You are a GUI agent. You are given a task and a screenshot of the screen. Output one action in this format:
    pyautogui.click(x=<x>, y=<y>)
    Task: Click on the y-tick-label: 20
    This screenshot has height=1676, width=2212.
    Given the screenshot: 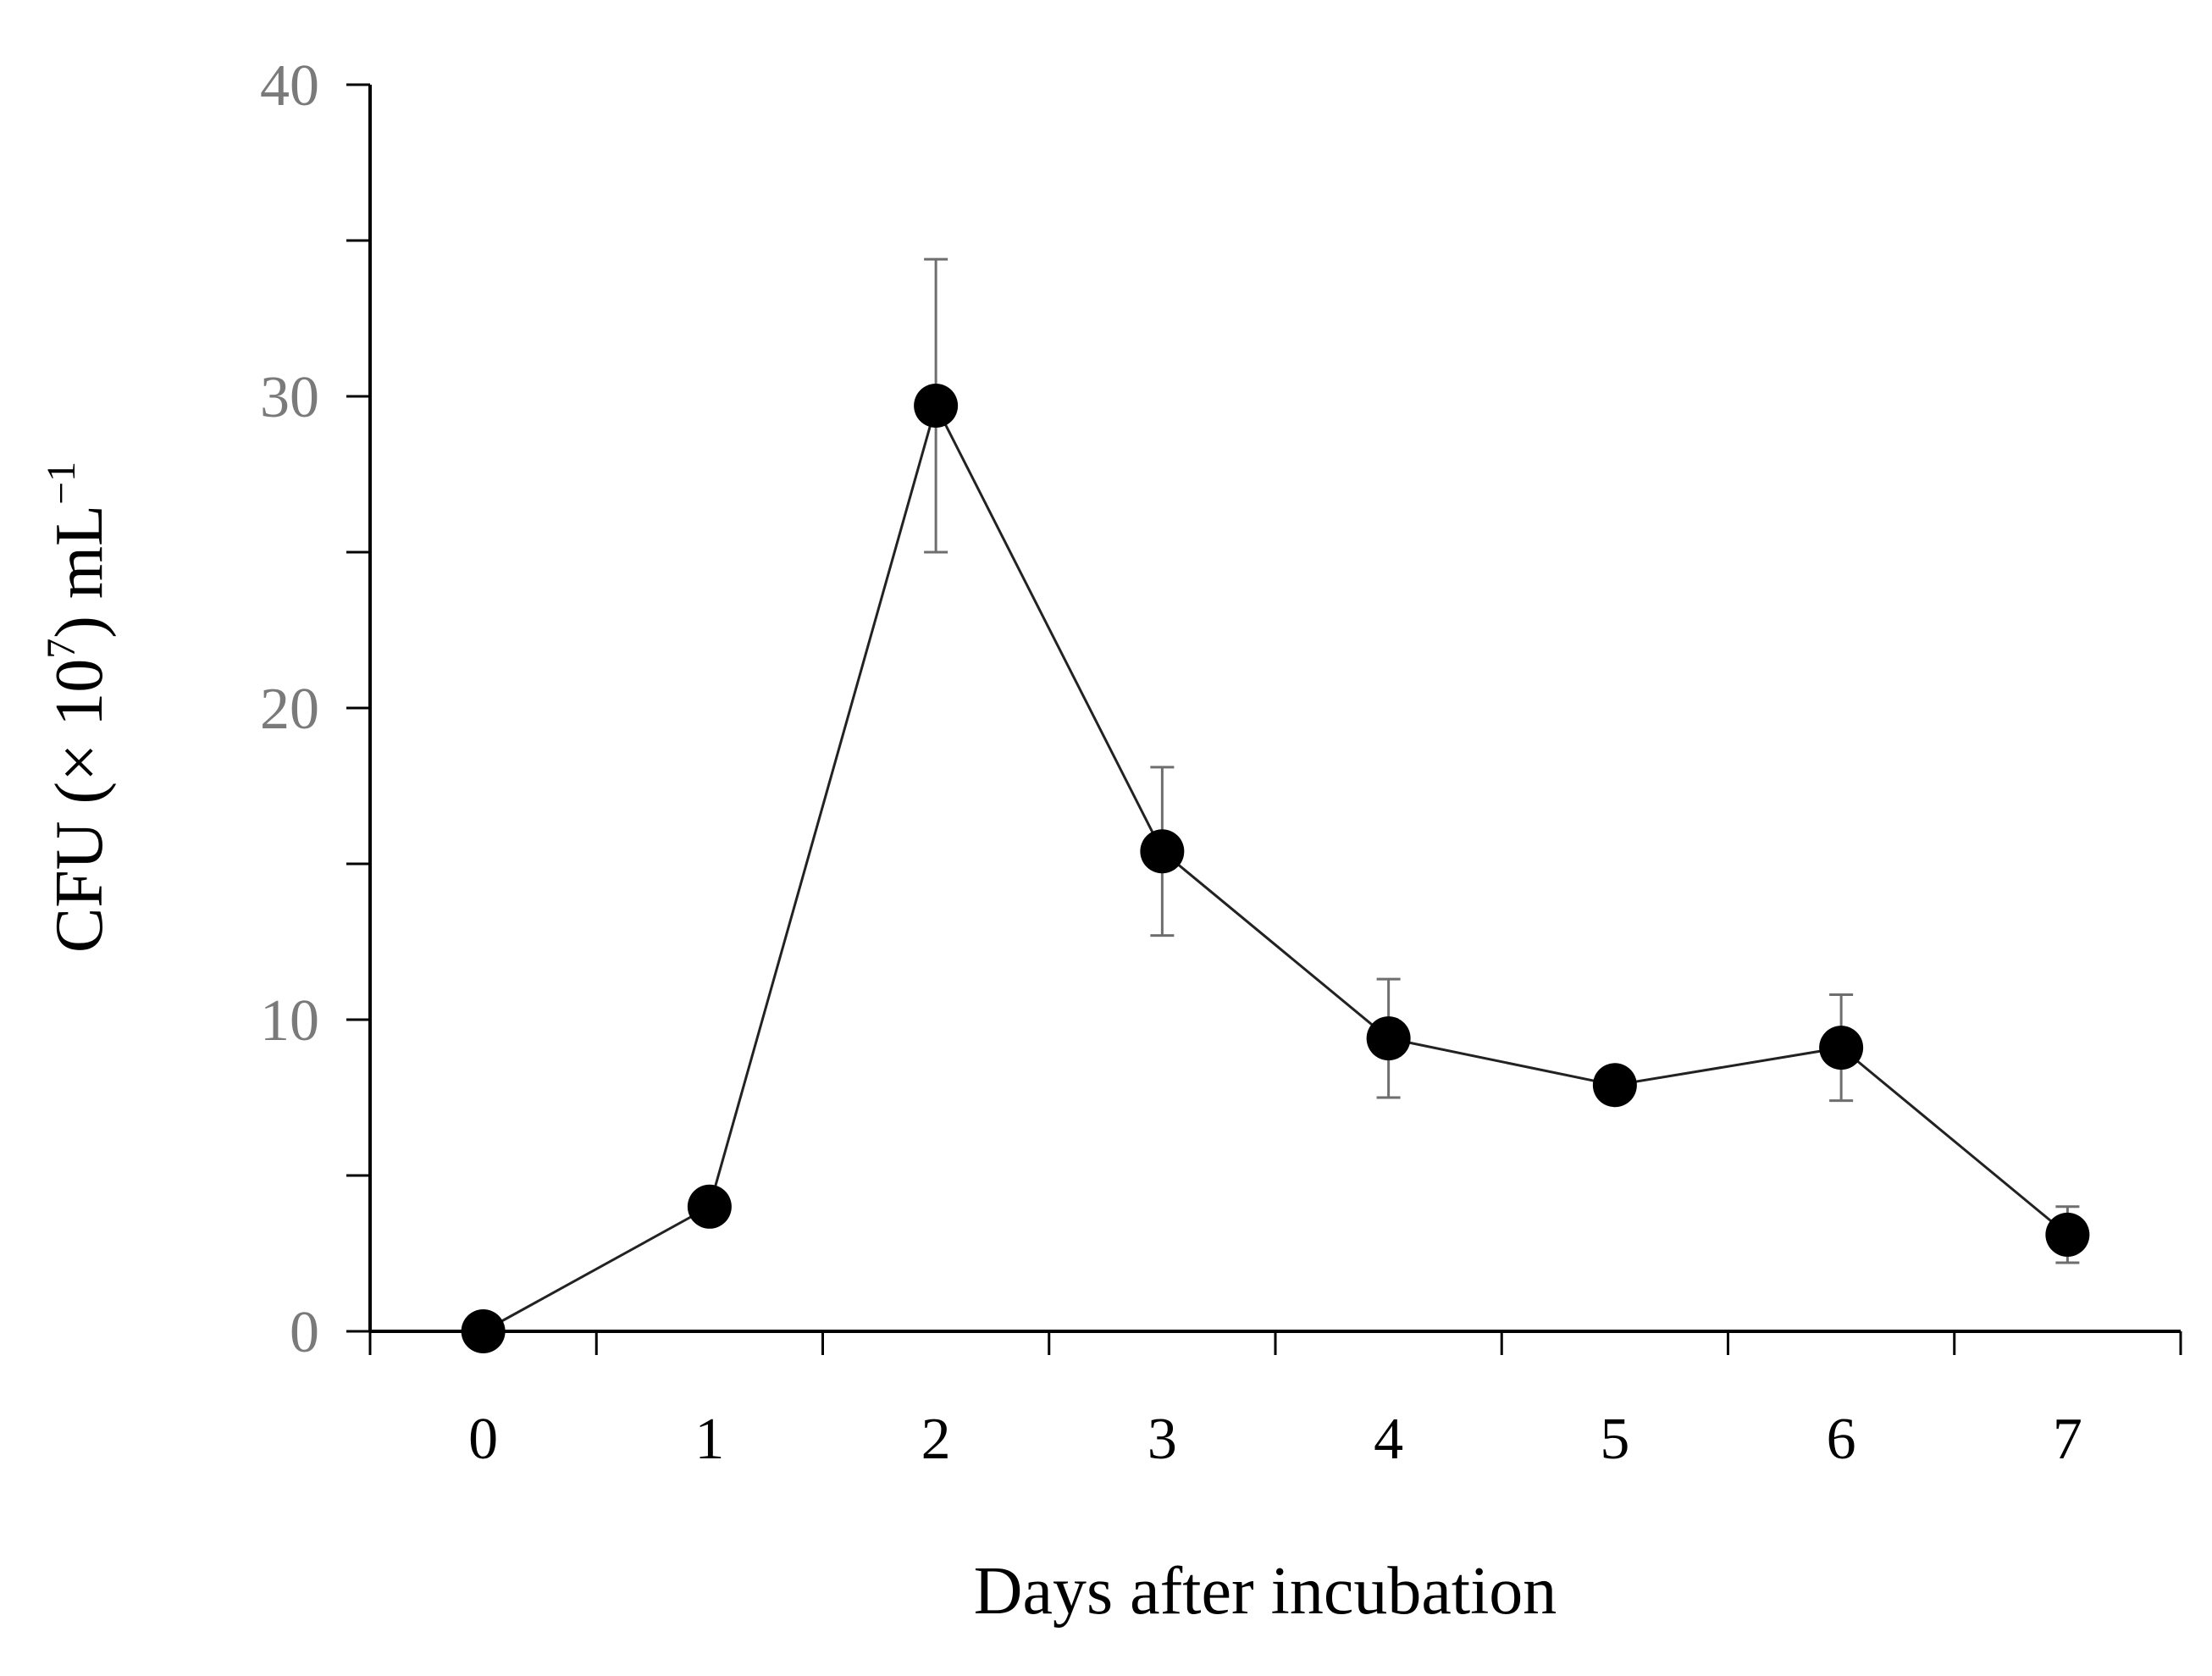 What is the action you would take?
    pyautogui.click(x=289, y=709)
    